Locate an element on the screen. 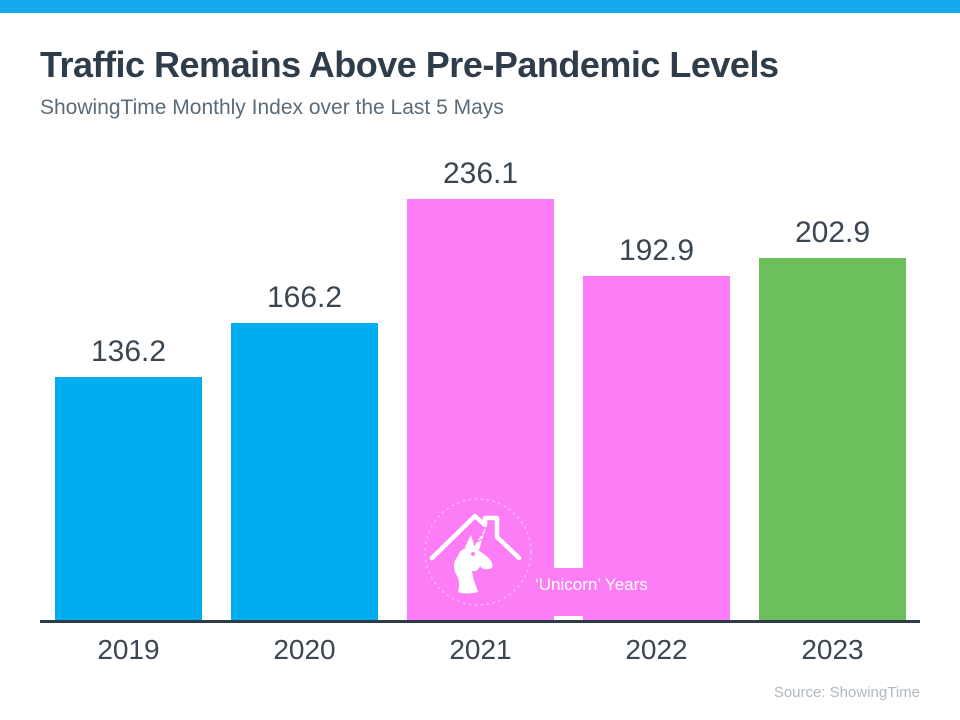 This screenshot has width=960, height=720. bar-value-label-2020: 166.2 is located at coordinates (304, 297).